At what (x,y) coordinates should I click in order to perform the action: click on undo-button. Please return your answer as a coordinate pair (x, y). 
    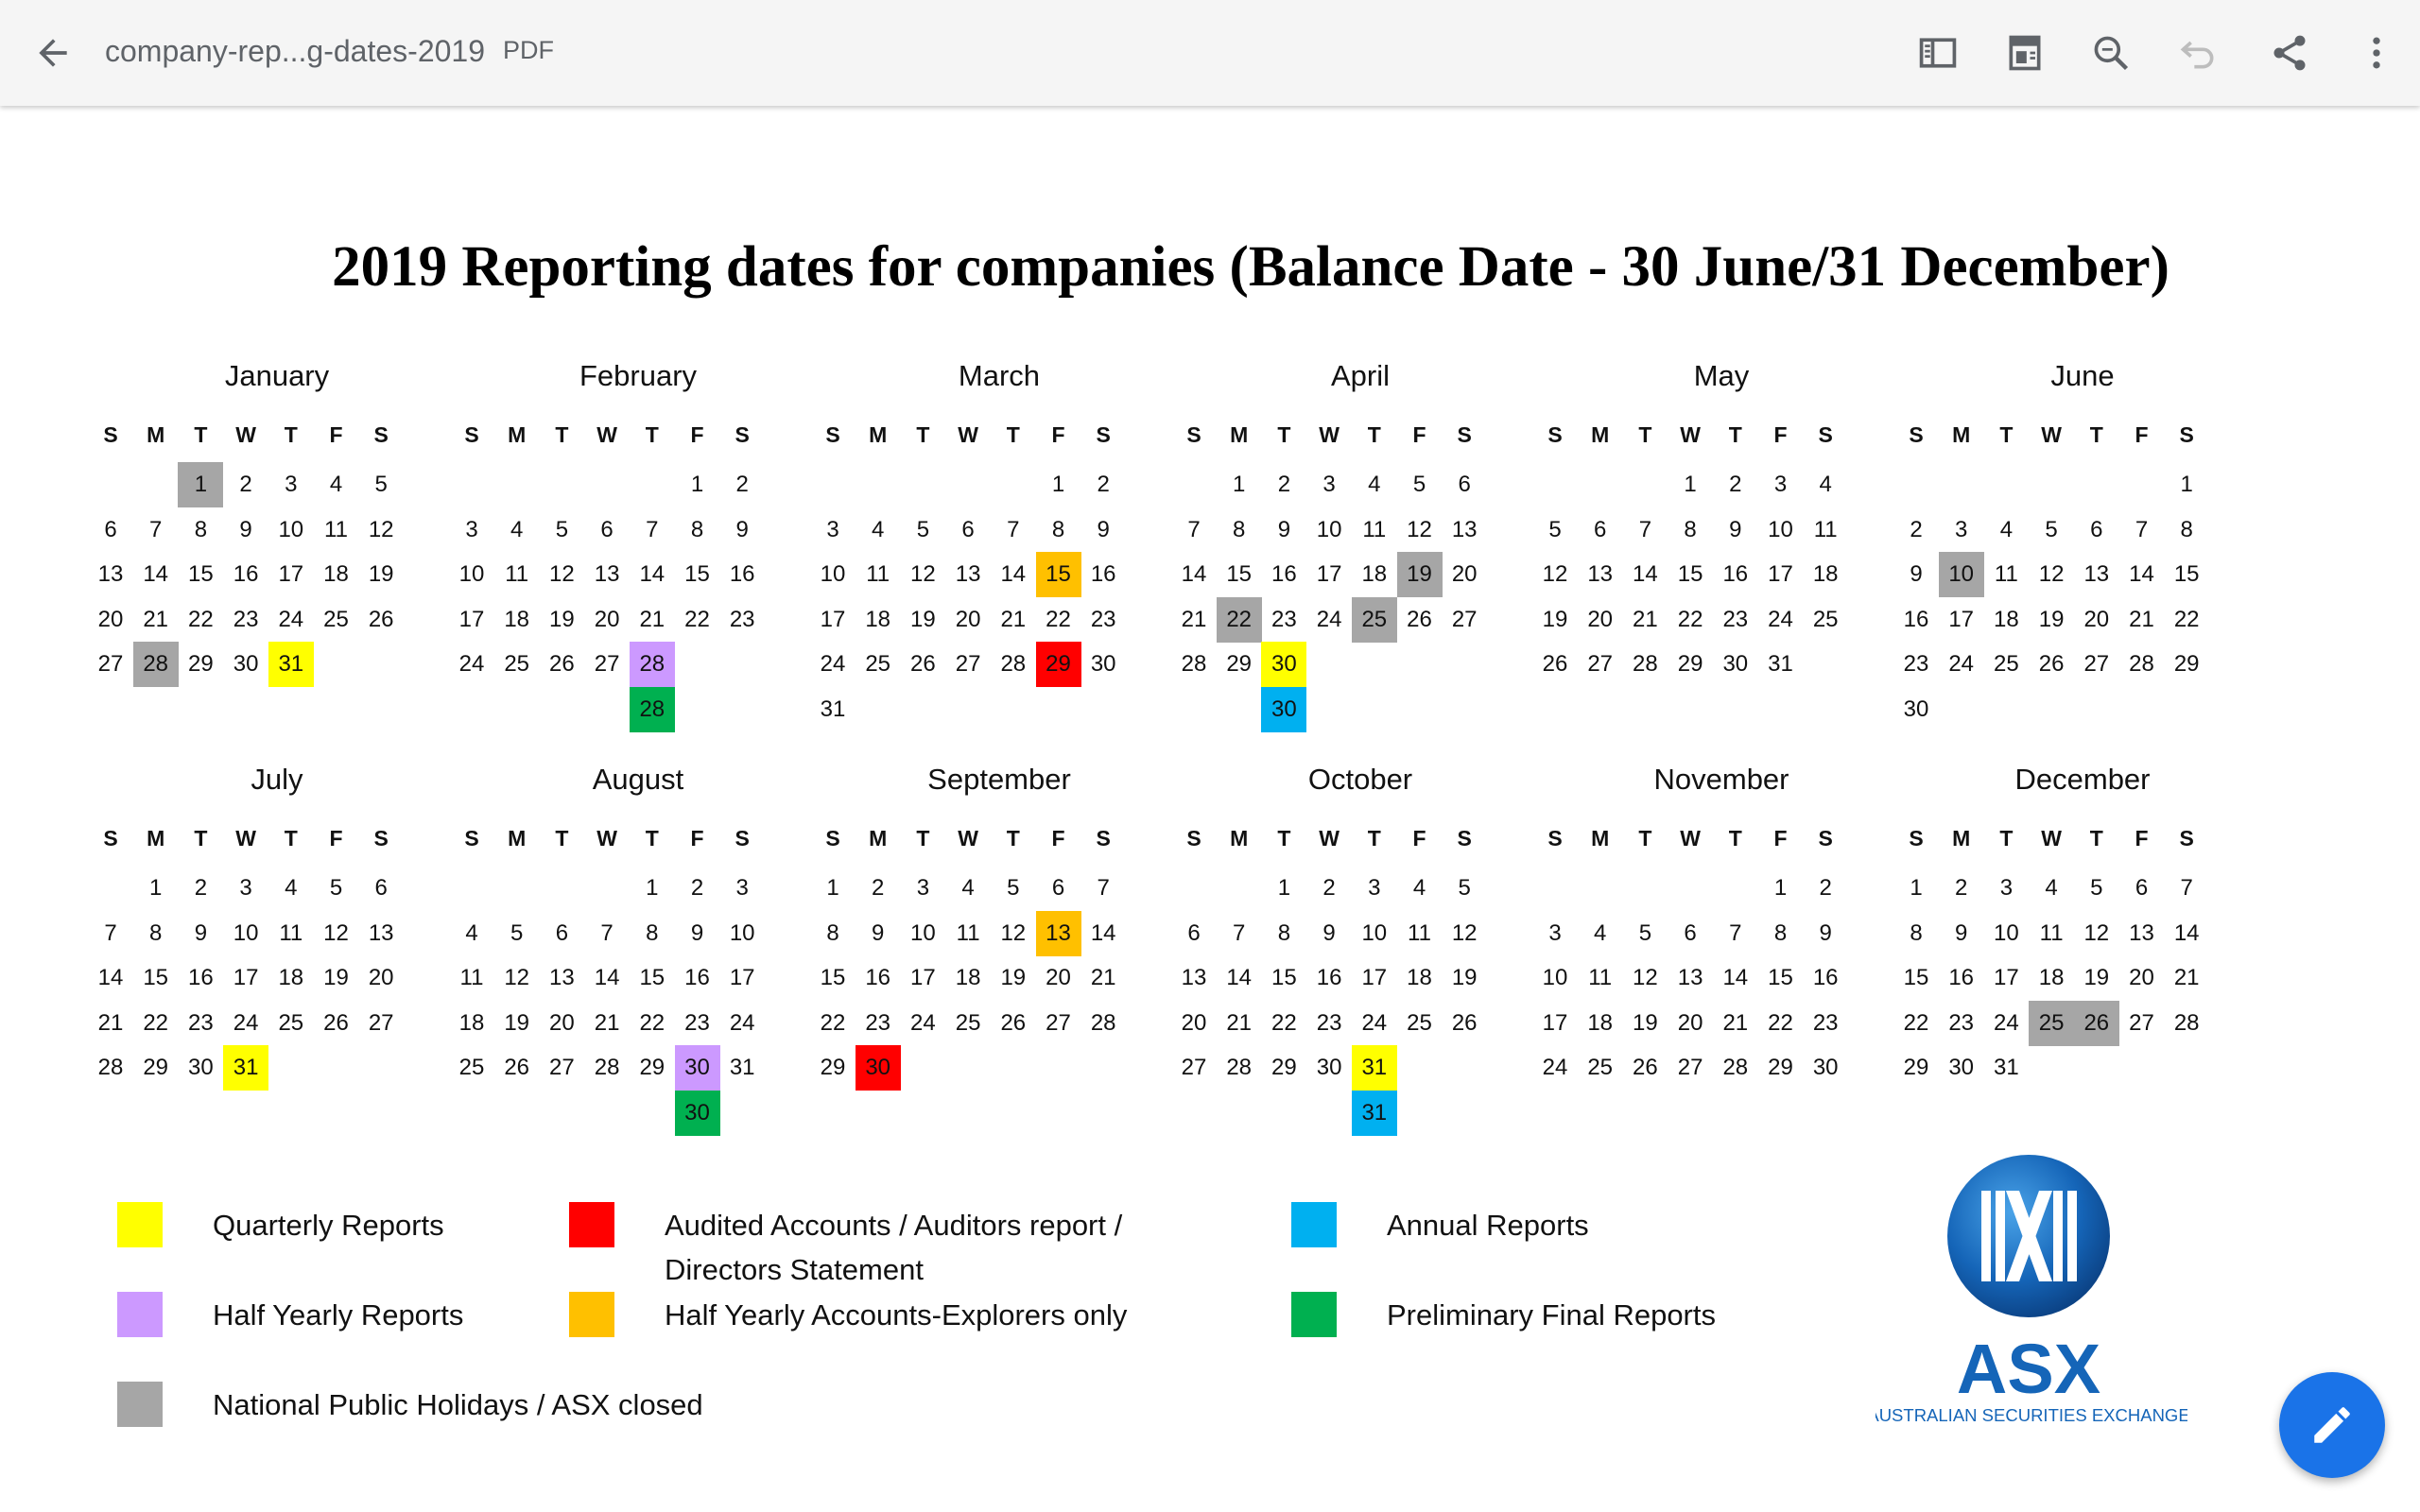
    Looking at the image, I should click on (2197, 53).